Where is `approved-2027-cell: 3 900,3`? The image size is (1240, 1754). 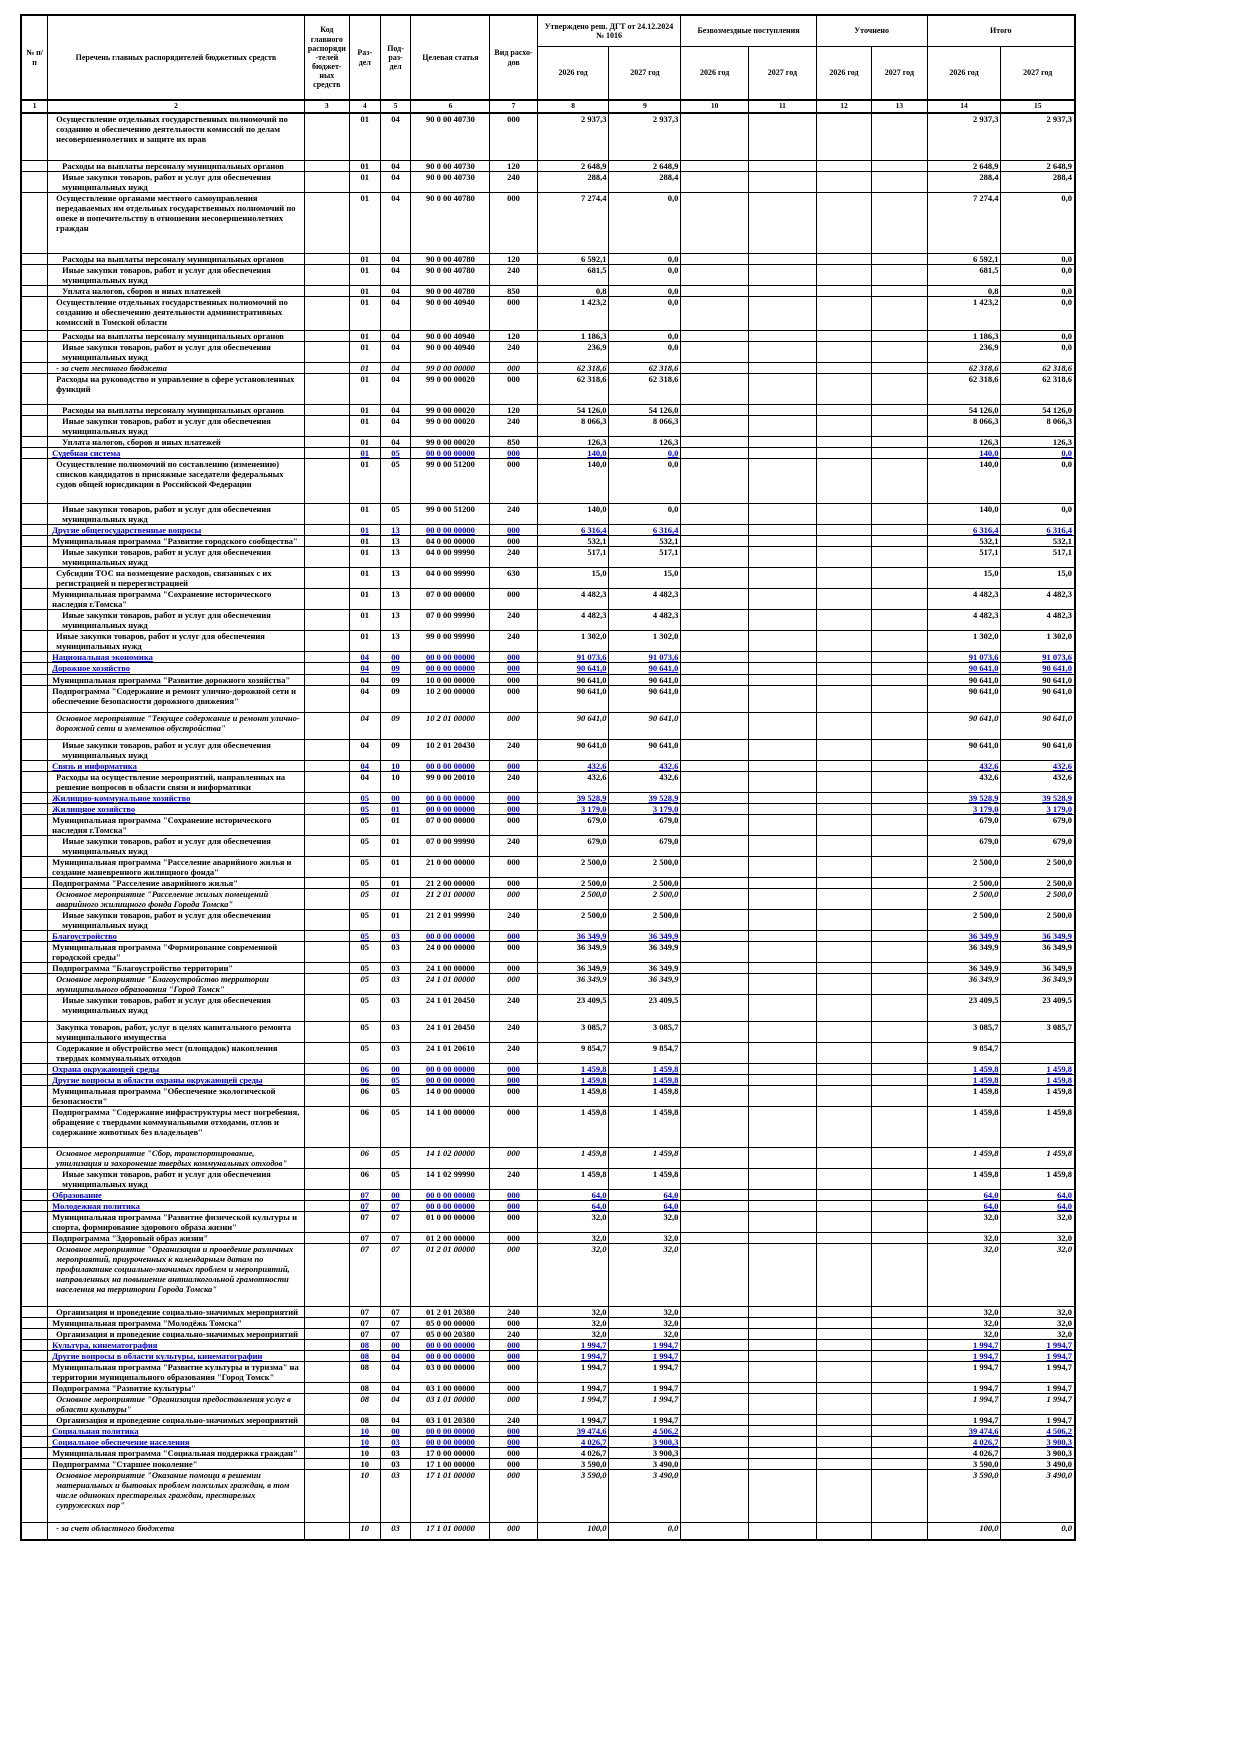
approved-2027-cell: 3 900,3 is located at coordinates (645, 1442).